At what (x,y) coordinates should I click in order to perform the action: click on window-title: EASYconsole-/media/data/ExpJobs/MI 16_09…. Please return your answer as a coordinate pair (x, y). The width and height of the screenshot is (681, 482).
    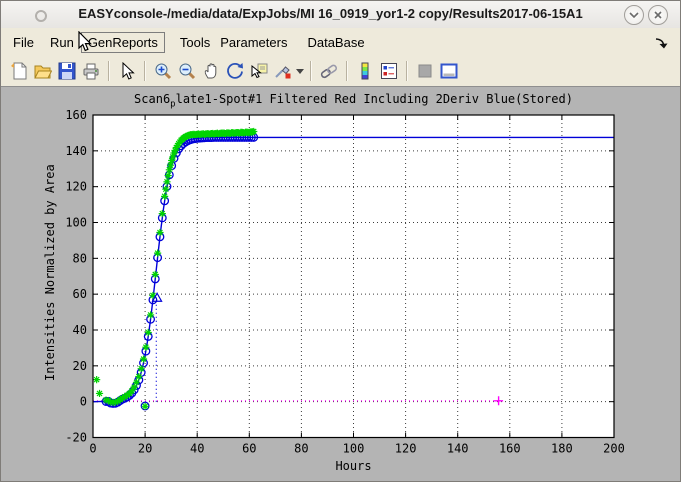
    Looking at the image, I should click on (330, 13).